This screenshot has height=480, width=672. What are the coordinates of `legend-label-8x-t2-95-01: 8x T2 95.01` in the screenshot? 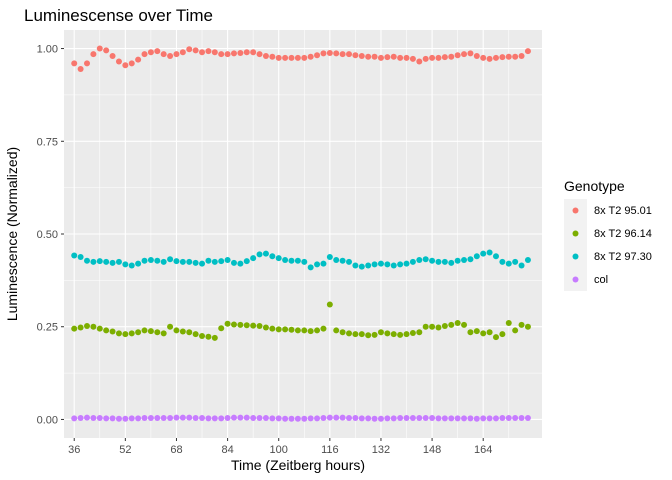 It's located at (623, 211).